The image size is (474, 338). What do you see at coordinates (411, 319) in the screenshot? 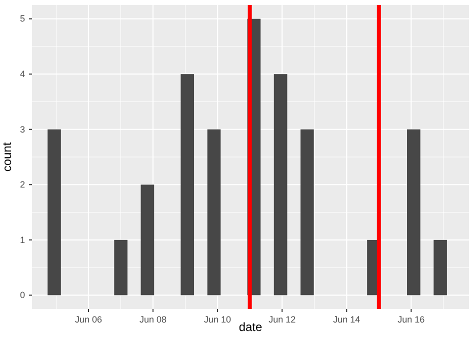
I see `x-tick-label: Jun 16` at bounding box center [411, 319].